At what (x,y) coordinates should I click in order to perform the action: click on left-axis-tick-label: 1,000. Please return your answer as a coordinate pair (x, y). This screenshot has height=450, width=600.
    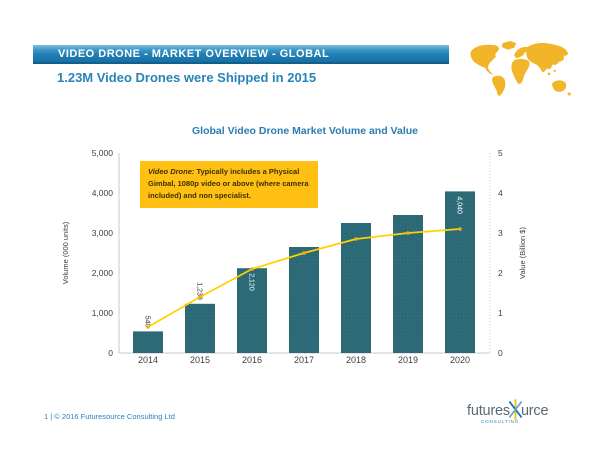
    Looking at the image, I should click on (103, 313).